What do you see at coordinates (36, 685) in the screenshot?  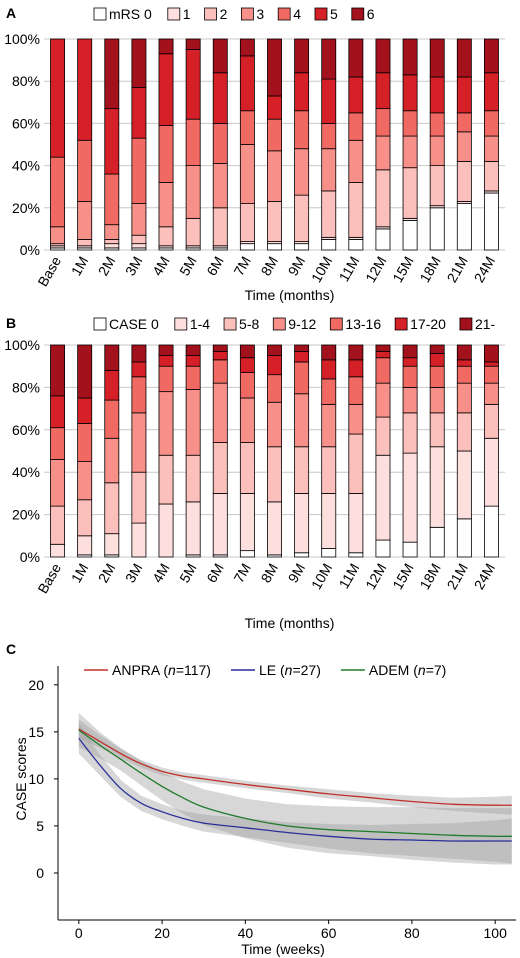 I see `y-tick-label: 20` at bounding box center [36, 685].